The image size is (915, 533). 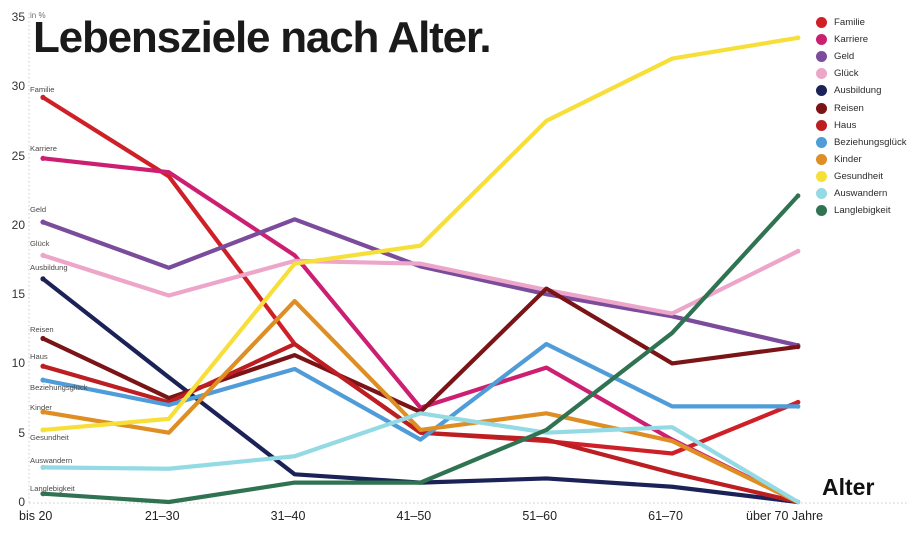 What do you see at coordinates (49, 267) in the screenshot?
I see `series-inline-label: Ausbildung` at bounding box center [49, 267].